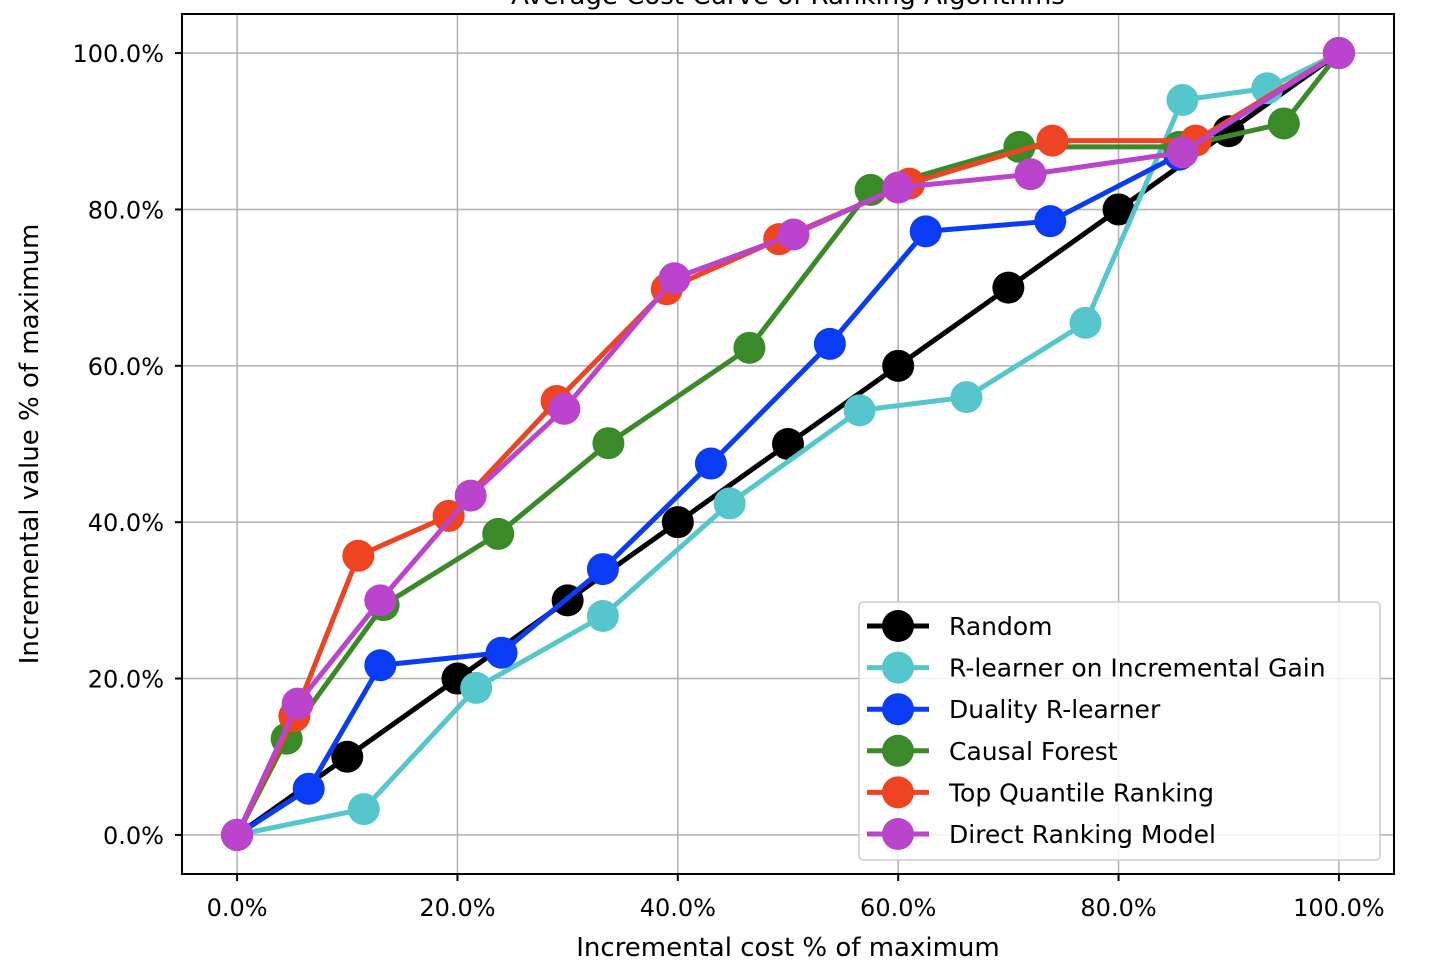 This screenshot has width=1434, height=978. What do you see at coordinates (1137, 668) in the screenshot?
I see `legend-label: R-learner on Incremental Gain` at bounding box center [1137, 668].